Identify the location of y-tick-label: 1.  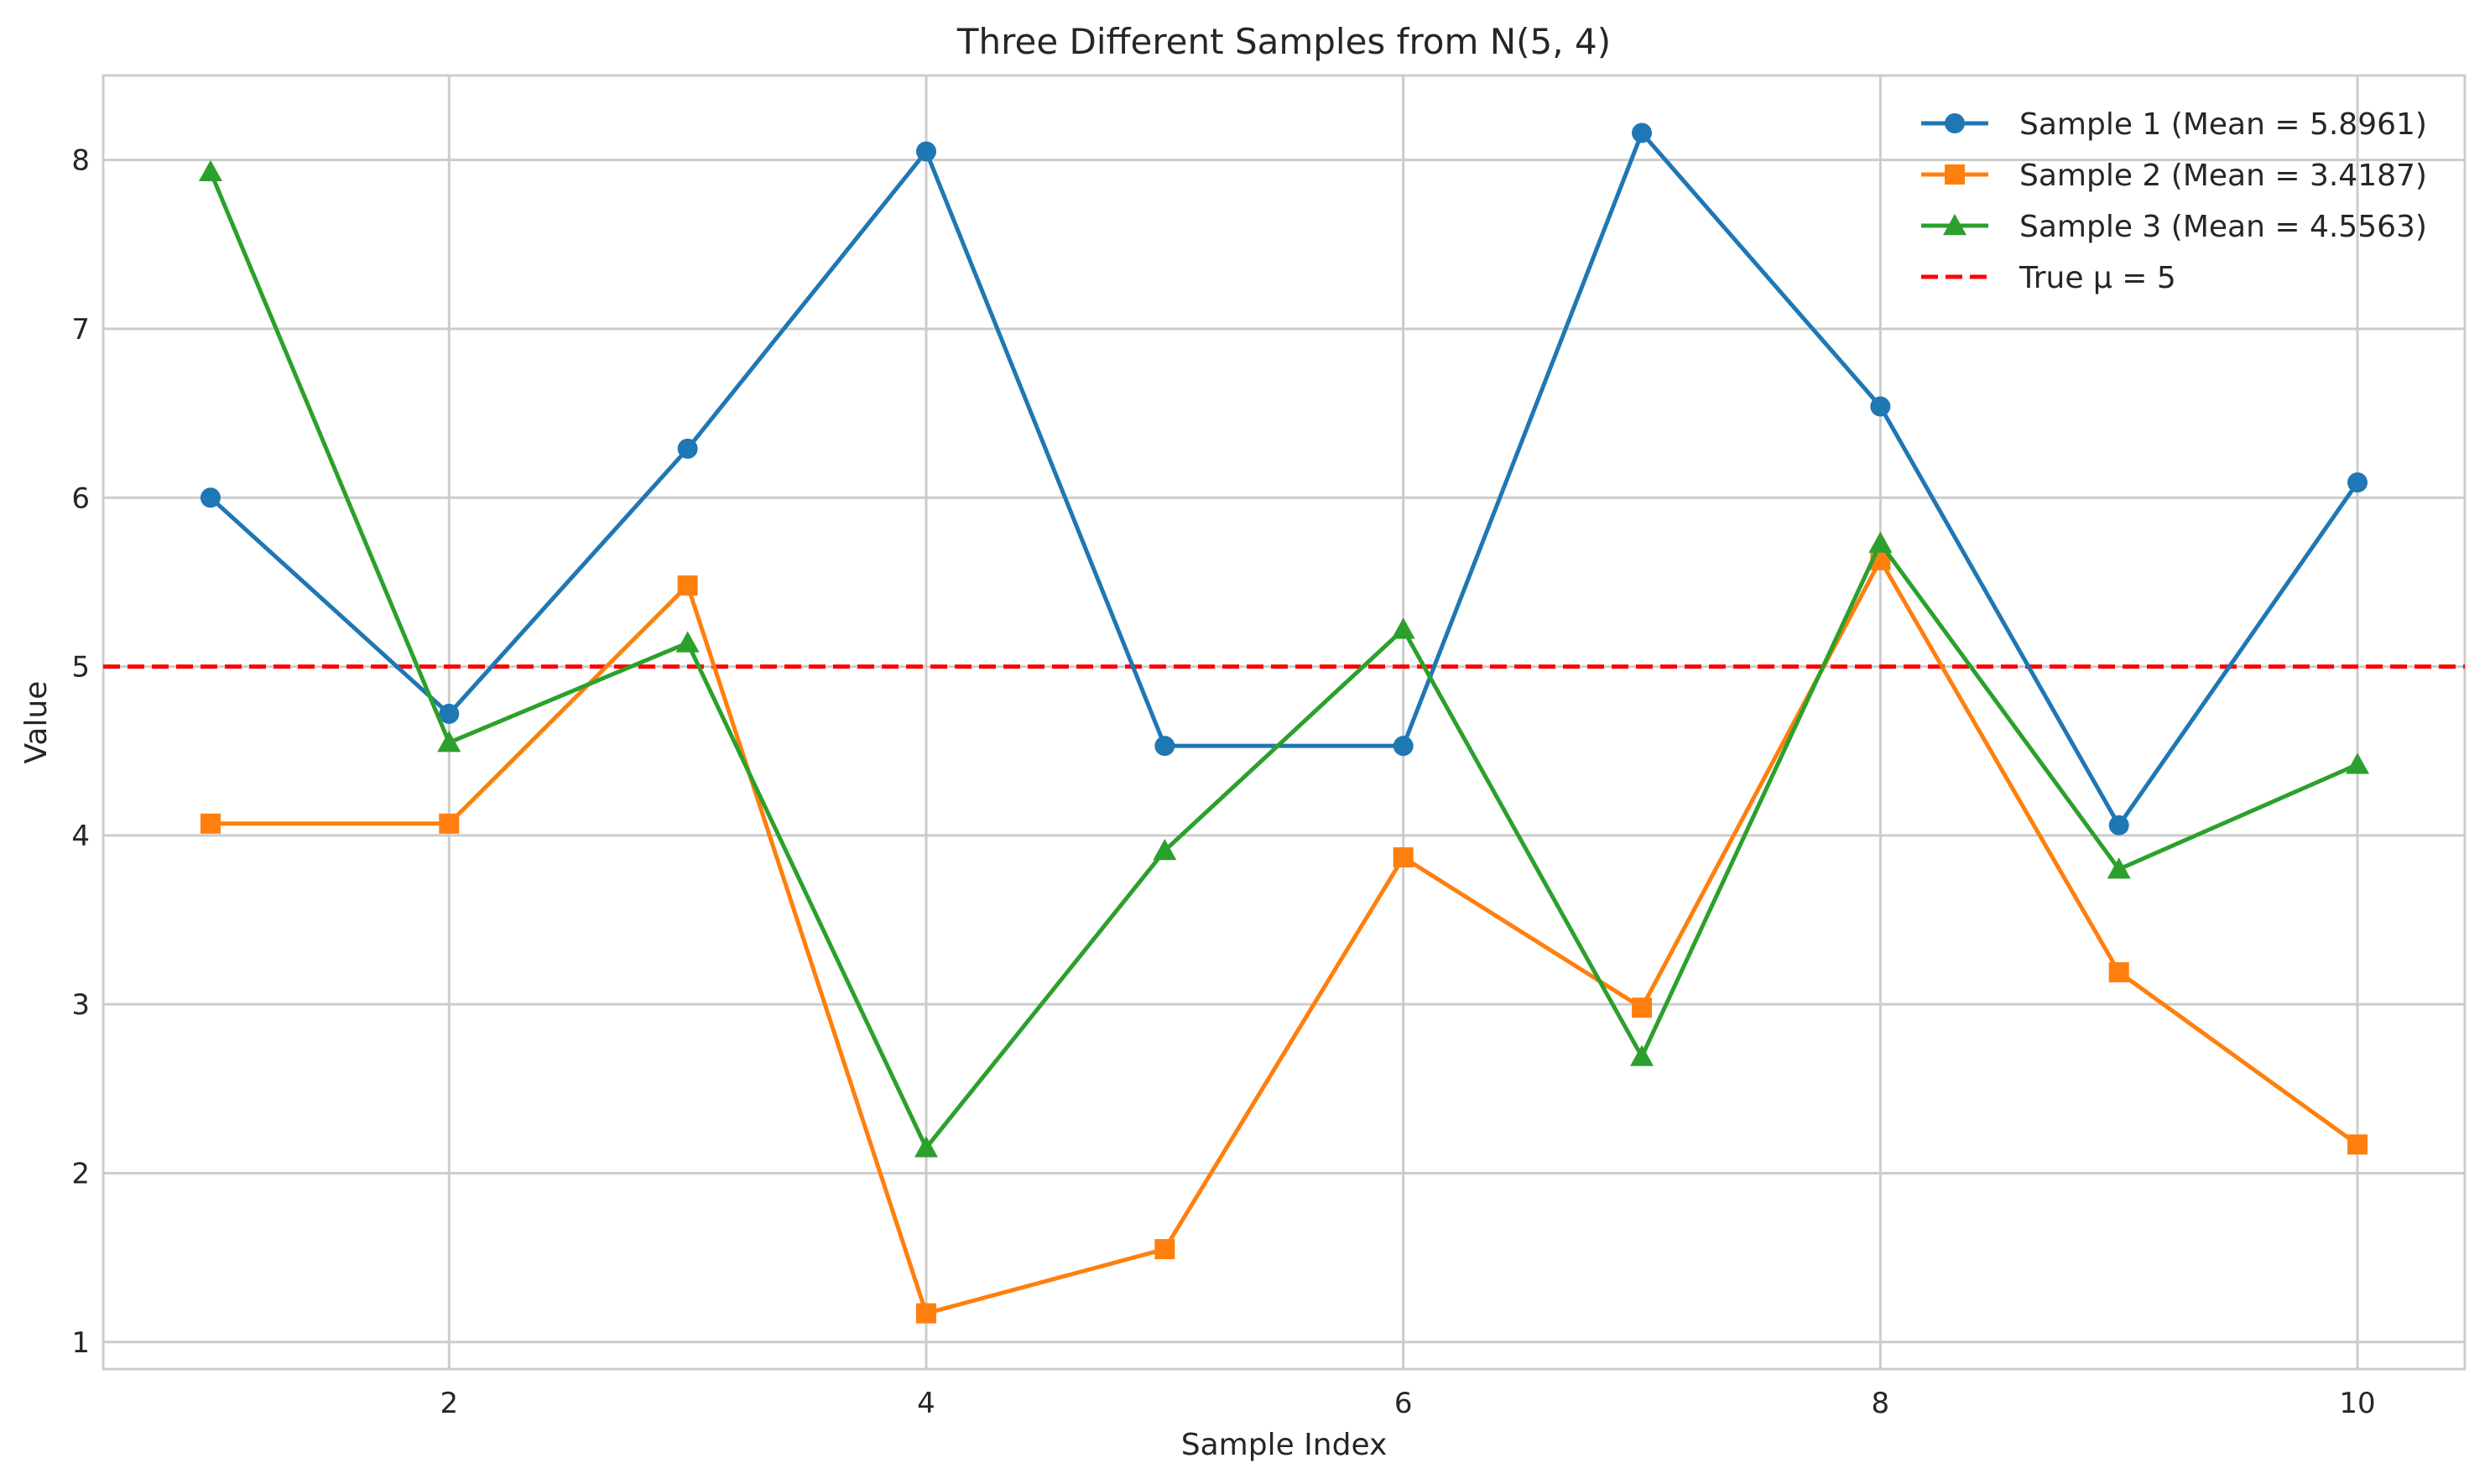
(81, 1343).